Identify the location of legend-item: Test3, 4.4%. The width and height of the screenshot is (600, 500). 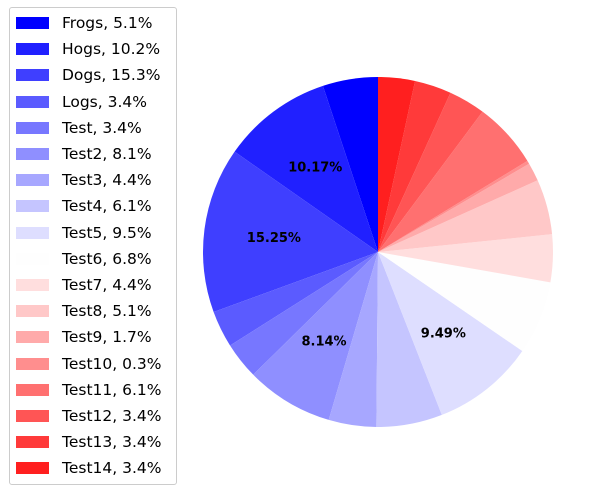
(84, 180).